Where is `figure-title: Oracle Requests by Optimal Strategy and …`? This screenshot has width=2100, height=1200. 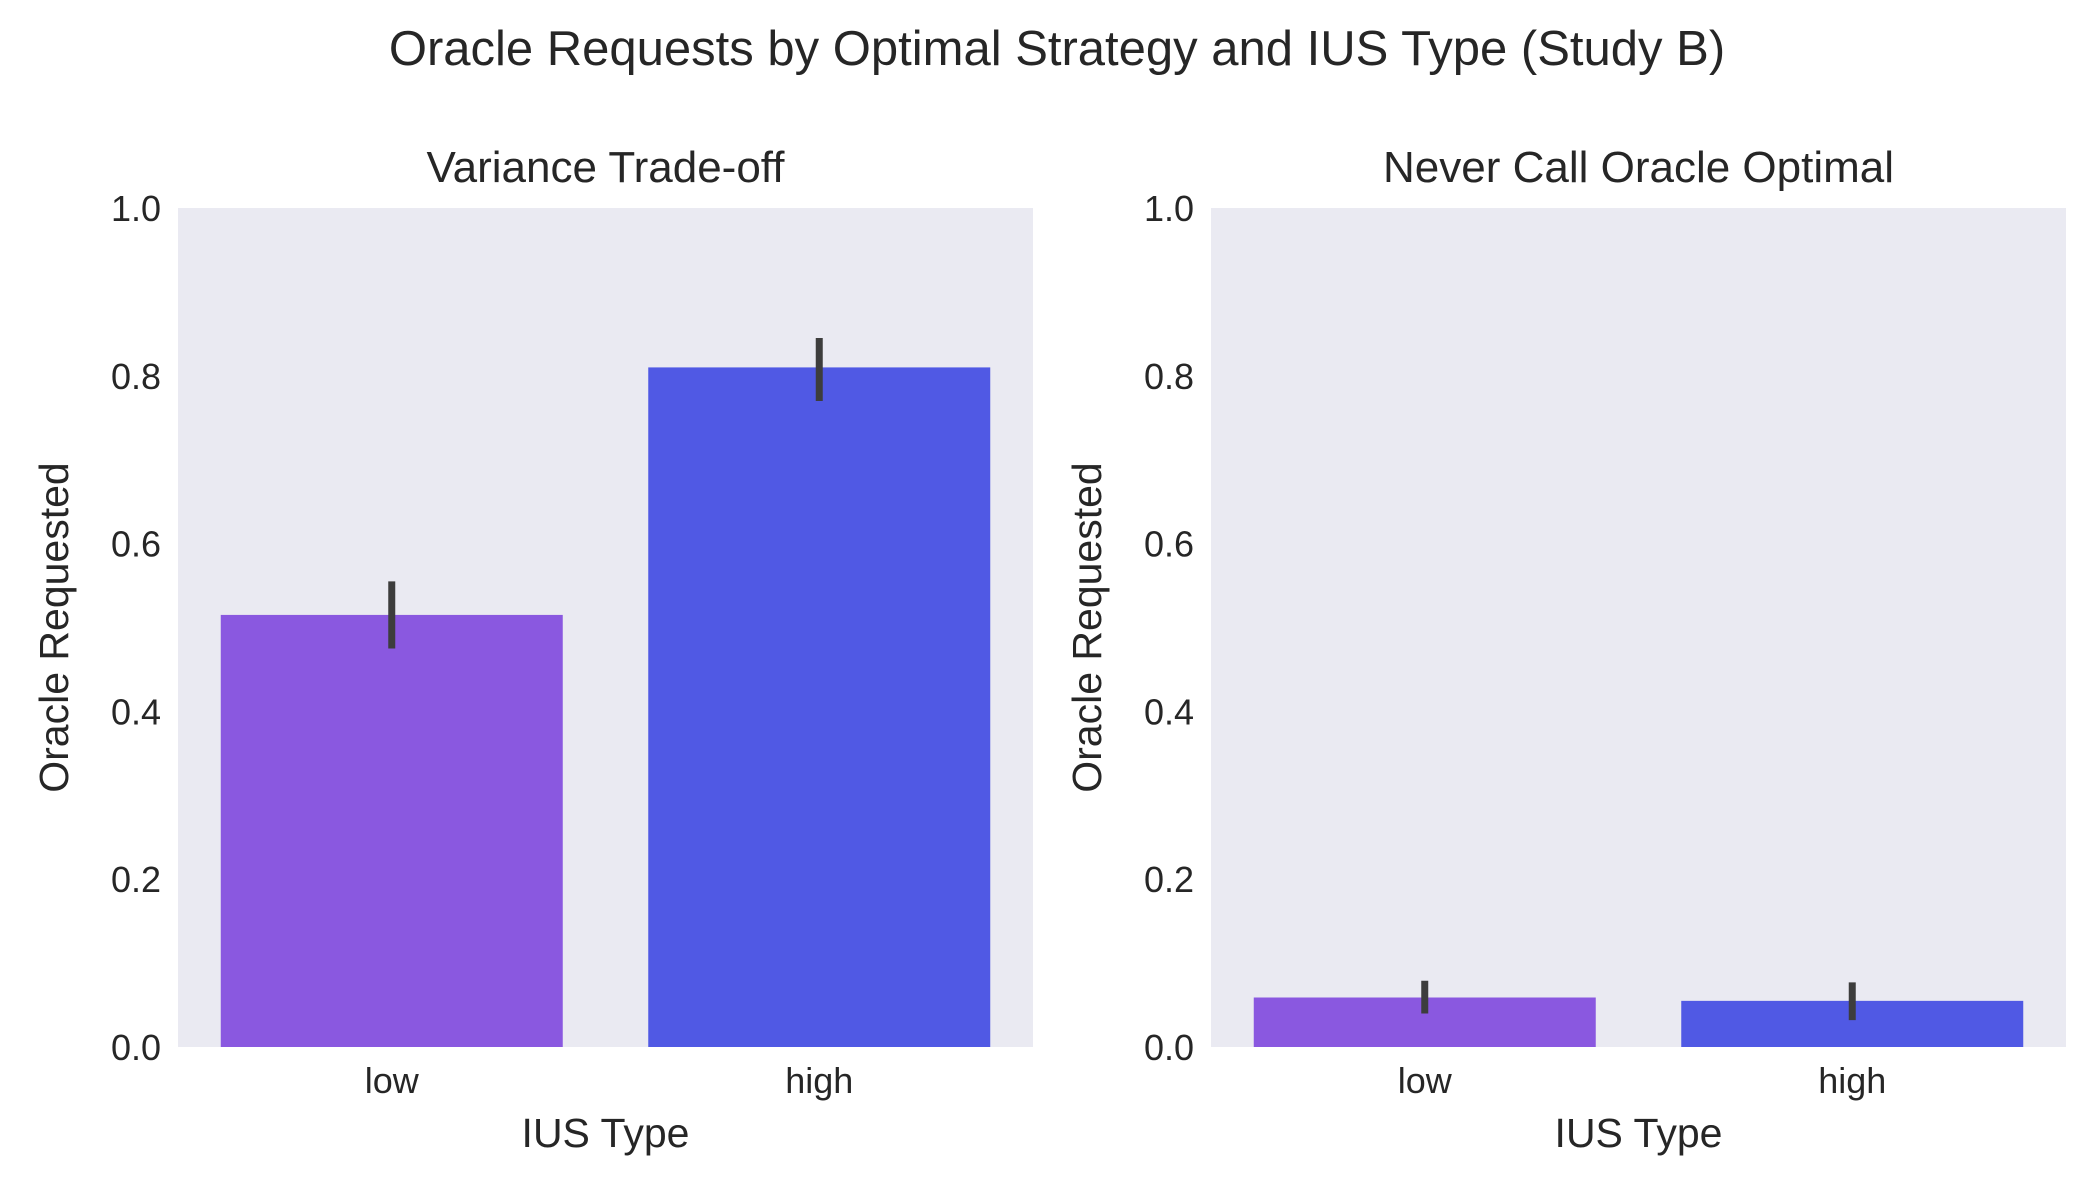
figure-title: Oracle Requests by Optimal Strategy and … is located at coordinates (1057, 49).